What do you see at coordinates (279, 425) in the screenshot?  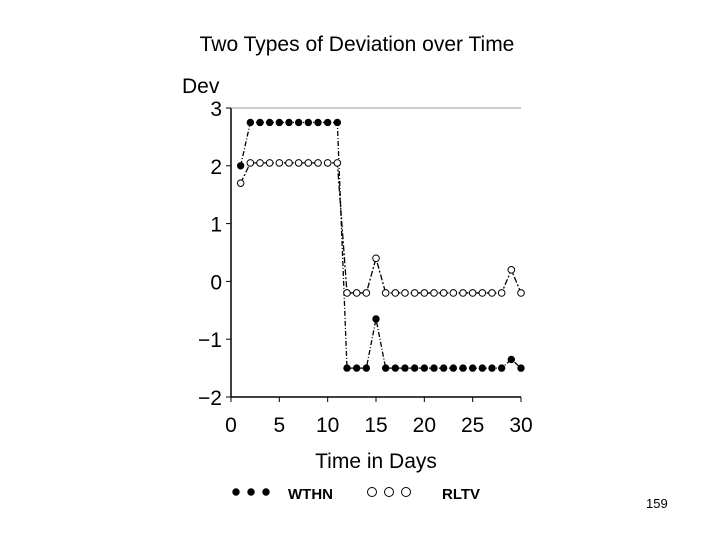 I see `x-tick-label: 5` at bounding box center [279, 425].